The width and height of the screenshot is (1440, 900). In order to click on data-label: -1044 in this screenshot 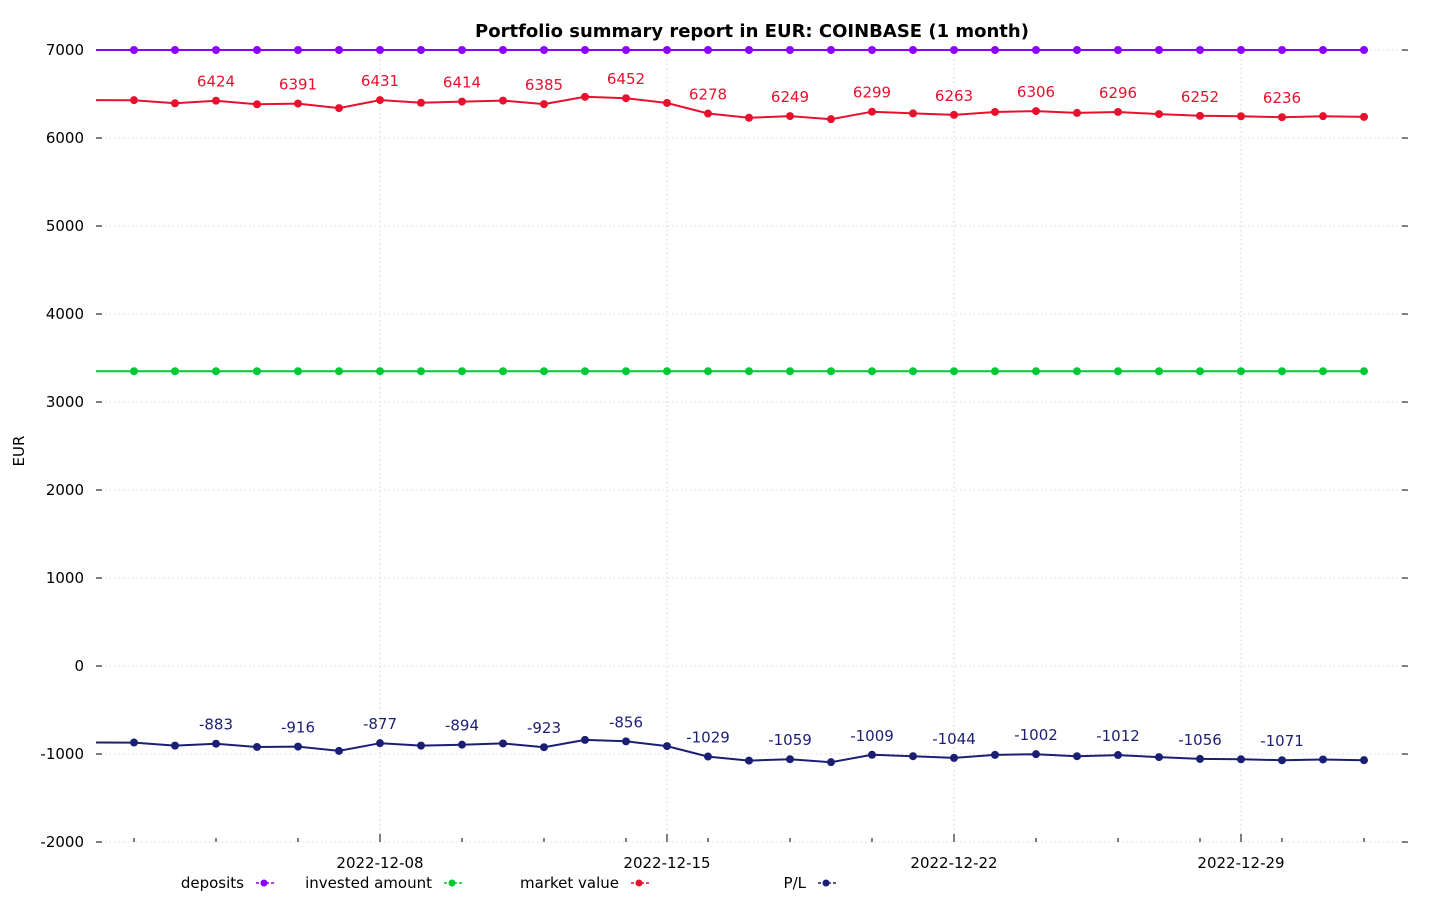, I will do `click(954, 739)`.